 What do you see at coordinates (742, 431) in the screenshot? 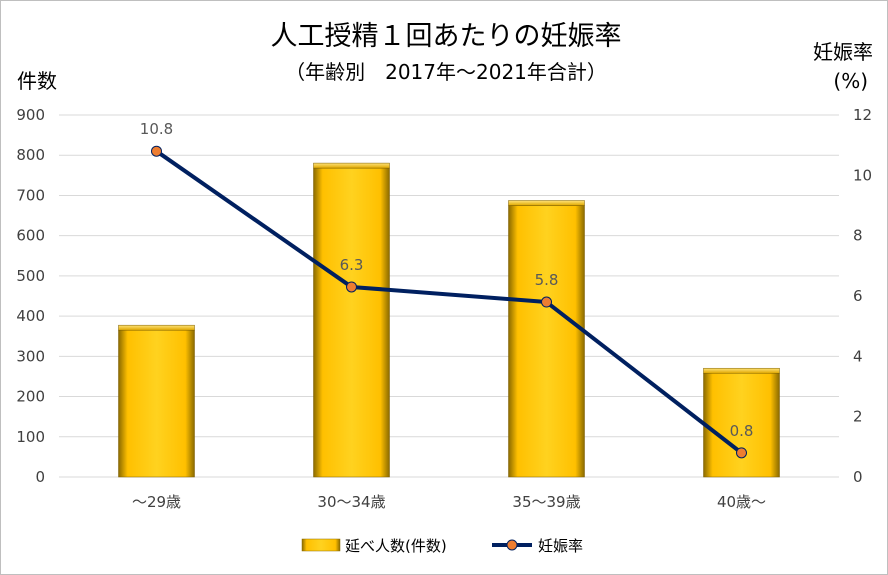
I see `rate-data-label: 0.8` at bounding box center [742, 431].